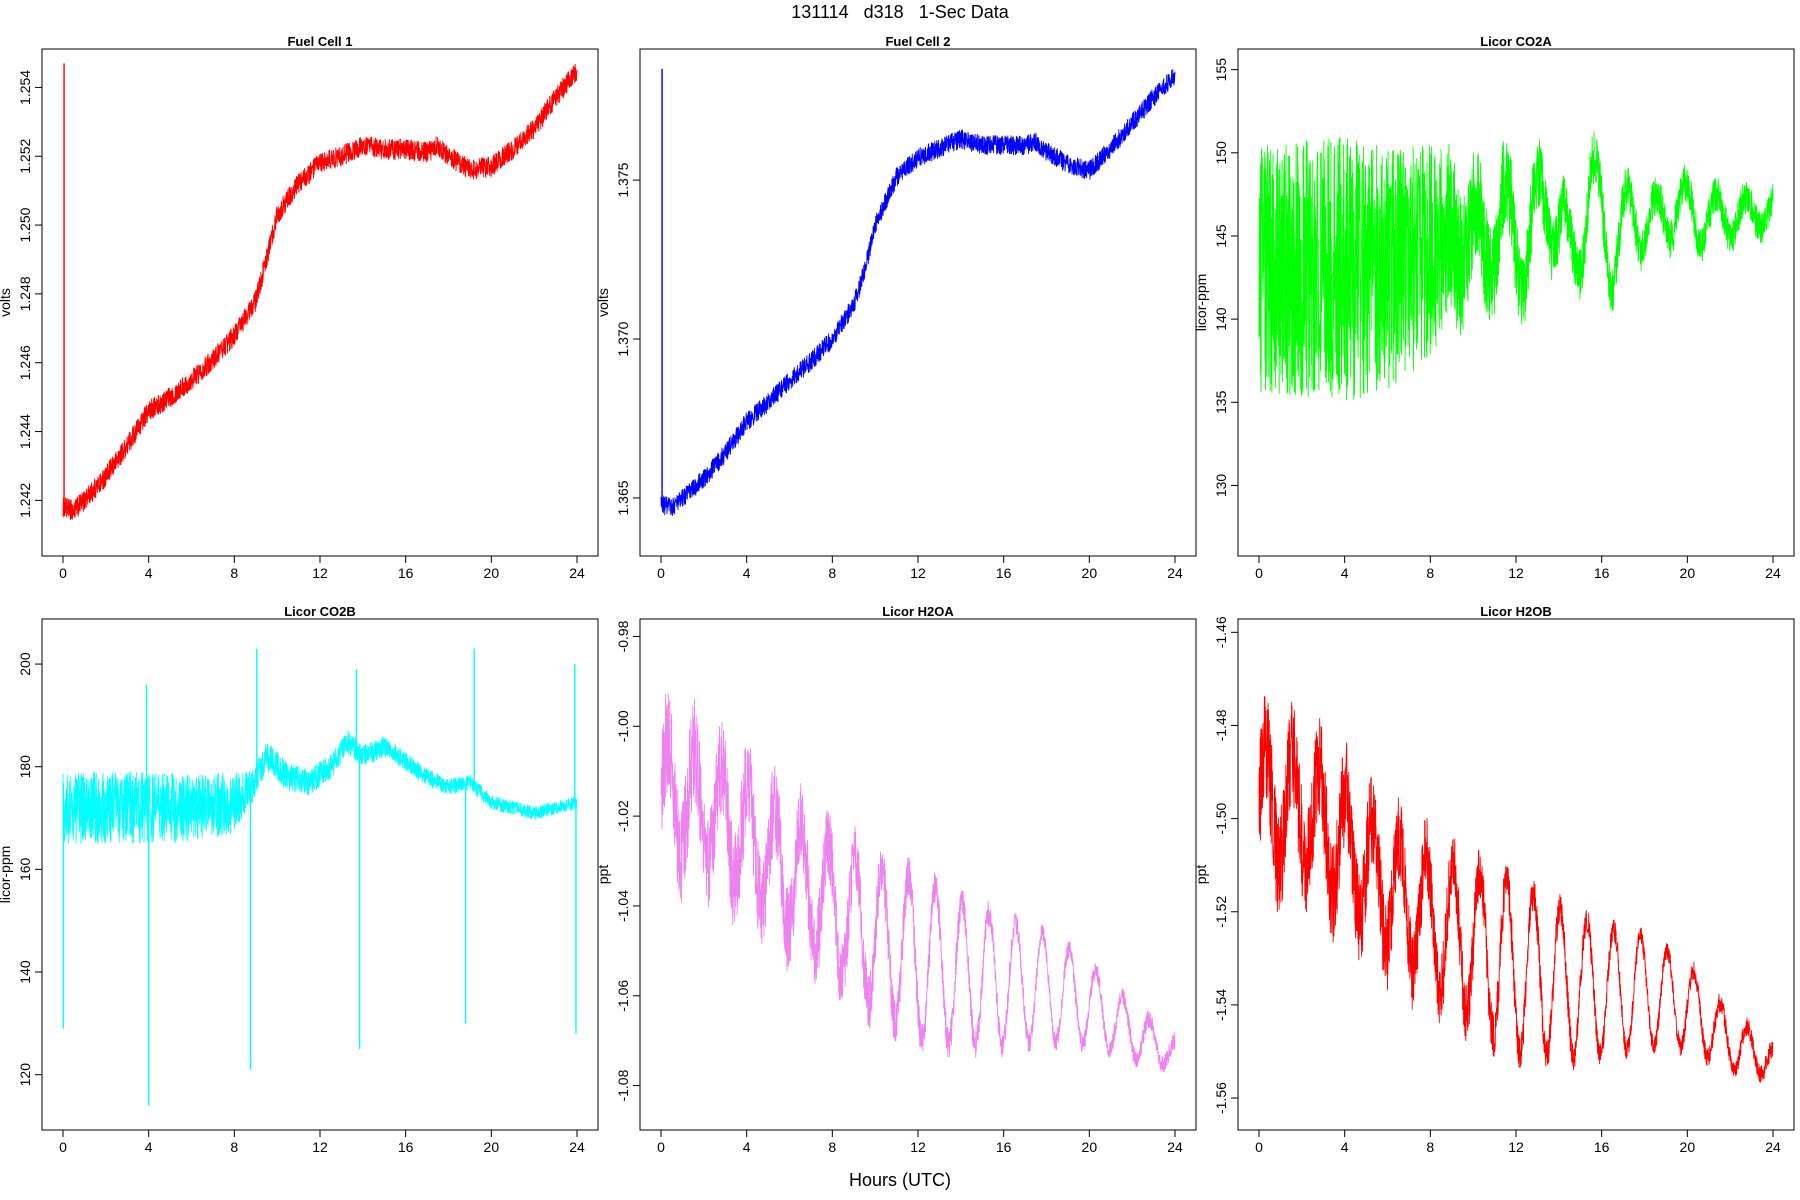 The image size is (1800, 1200). What do you see at coordinates (25, 767) in the screenshot?
I see `y-tick-label: 180` at bounding box center [25, 767].